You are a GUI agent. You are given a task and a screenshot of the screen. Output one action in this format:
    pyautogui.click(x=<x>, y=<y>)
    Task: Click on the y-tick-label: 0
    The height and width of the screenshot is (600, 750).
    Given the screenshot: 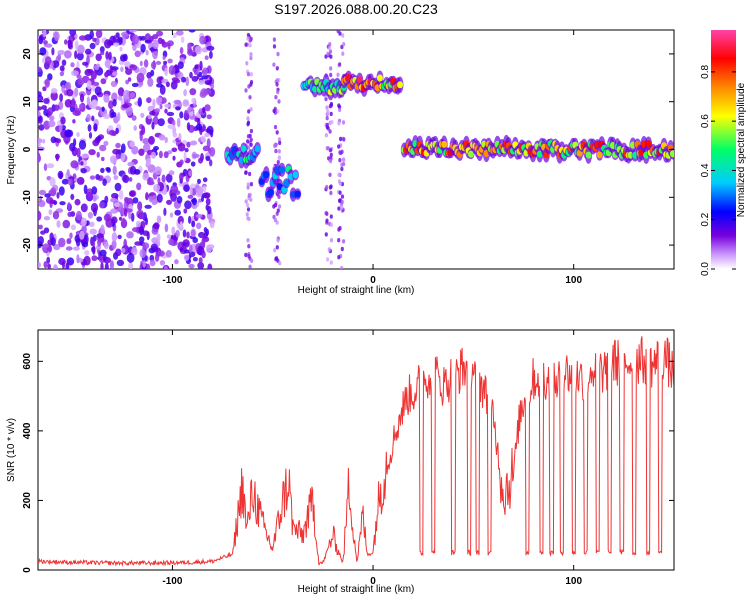 What is the action you would take?
    pyautogui.click(x=27, y=570)
    